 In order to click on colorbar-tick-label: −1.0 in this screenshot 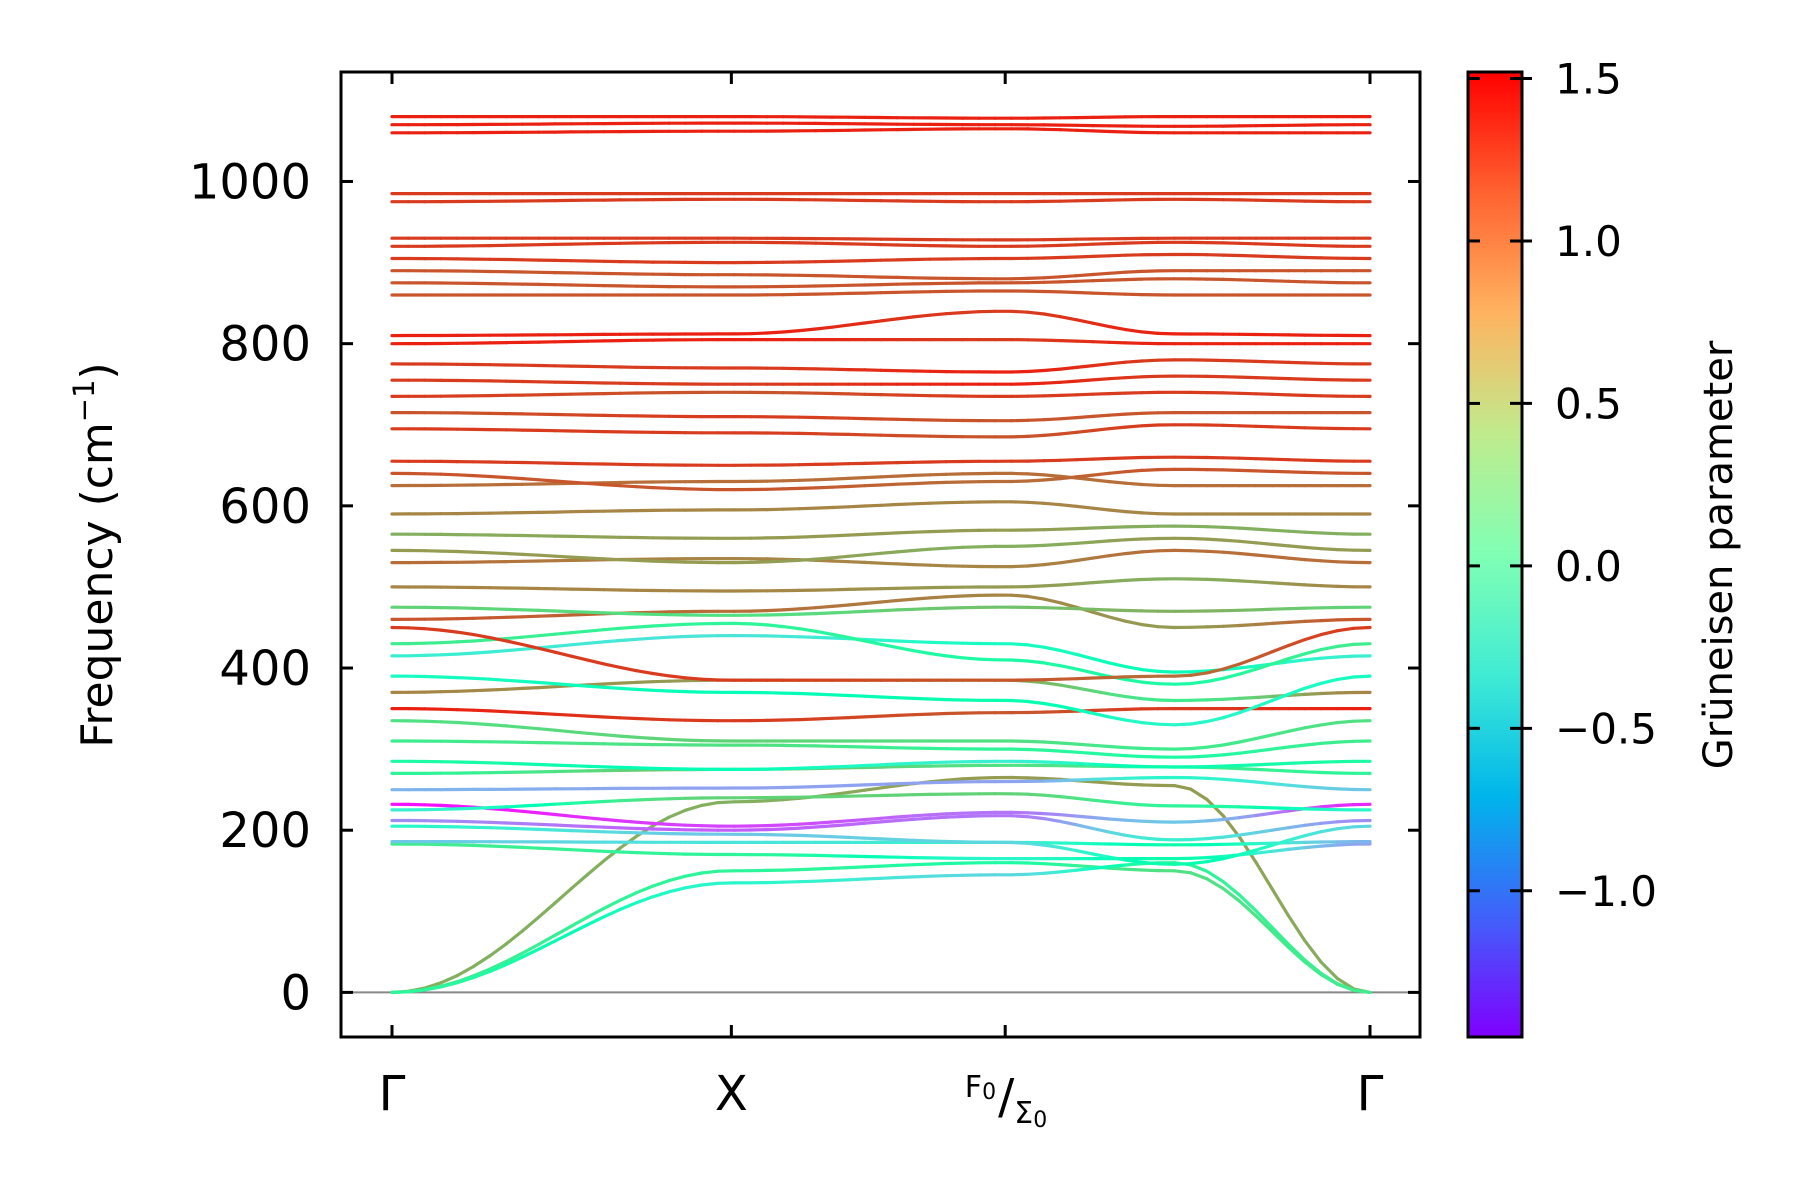, I will do `click(1606, 891)`.